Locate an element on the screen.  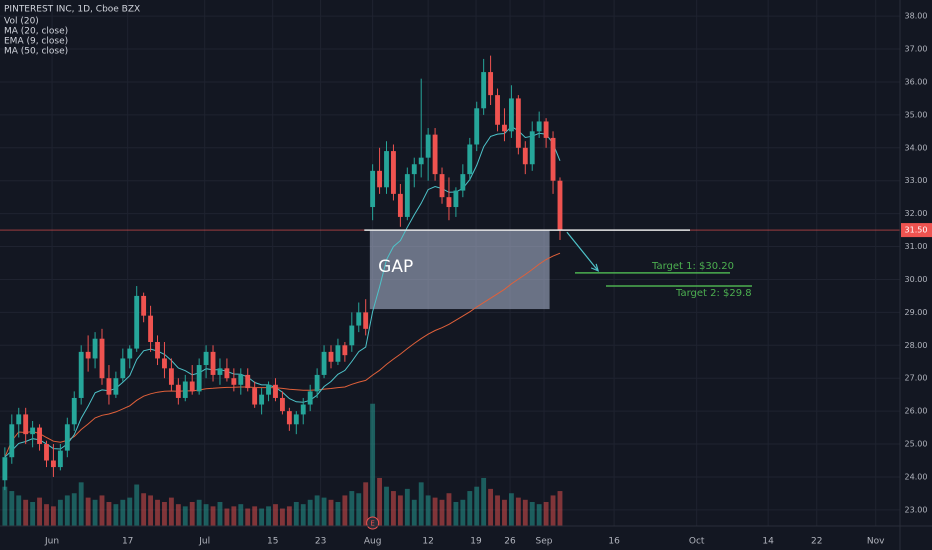
y-tick-label: 25.00 is located at coordinates (916, 444).